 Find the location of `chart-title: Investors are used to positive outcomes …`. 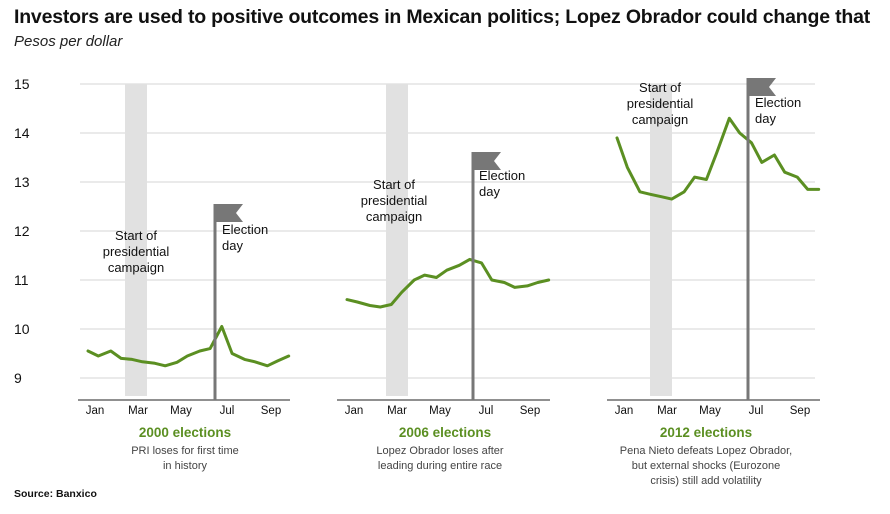

chart-title: Investors are used to positive outcomes … is located at coordinates (442, 17).